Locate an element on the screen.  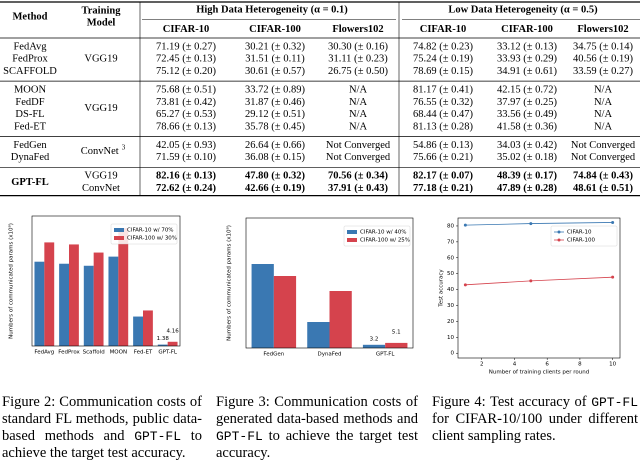
y-tick-label: 60 is located at coordinates (450, 258).